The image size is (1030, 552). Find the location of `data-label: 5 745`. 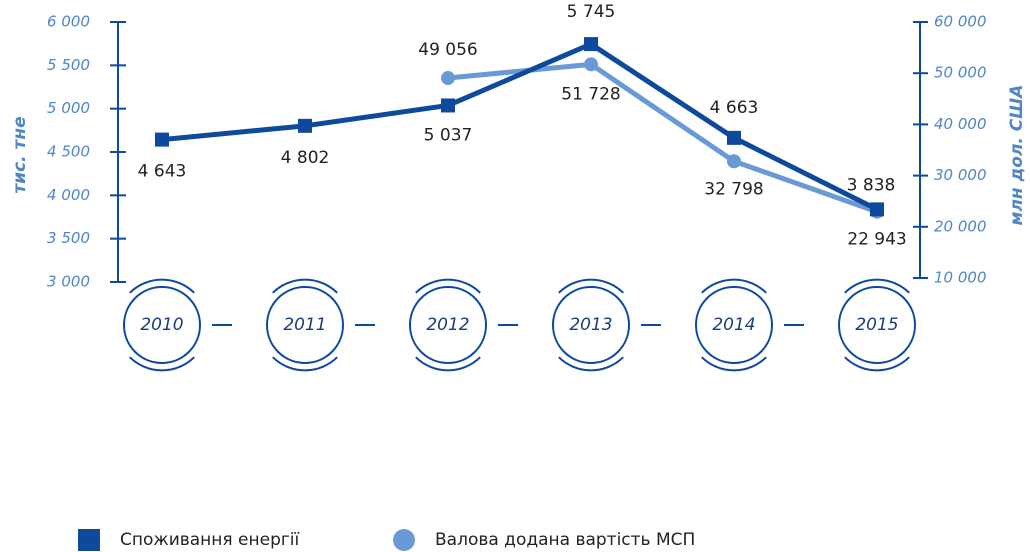

data-label: 5 745 is located at coordinates (591, 12).